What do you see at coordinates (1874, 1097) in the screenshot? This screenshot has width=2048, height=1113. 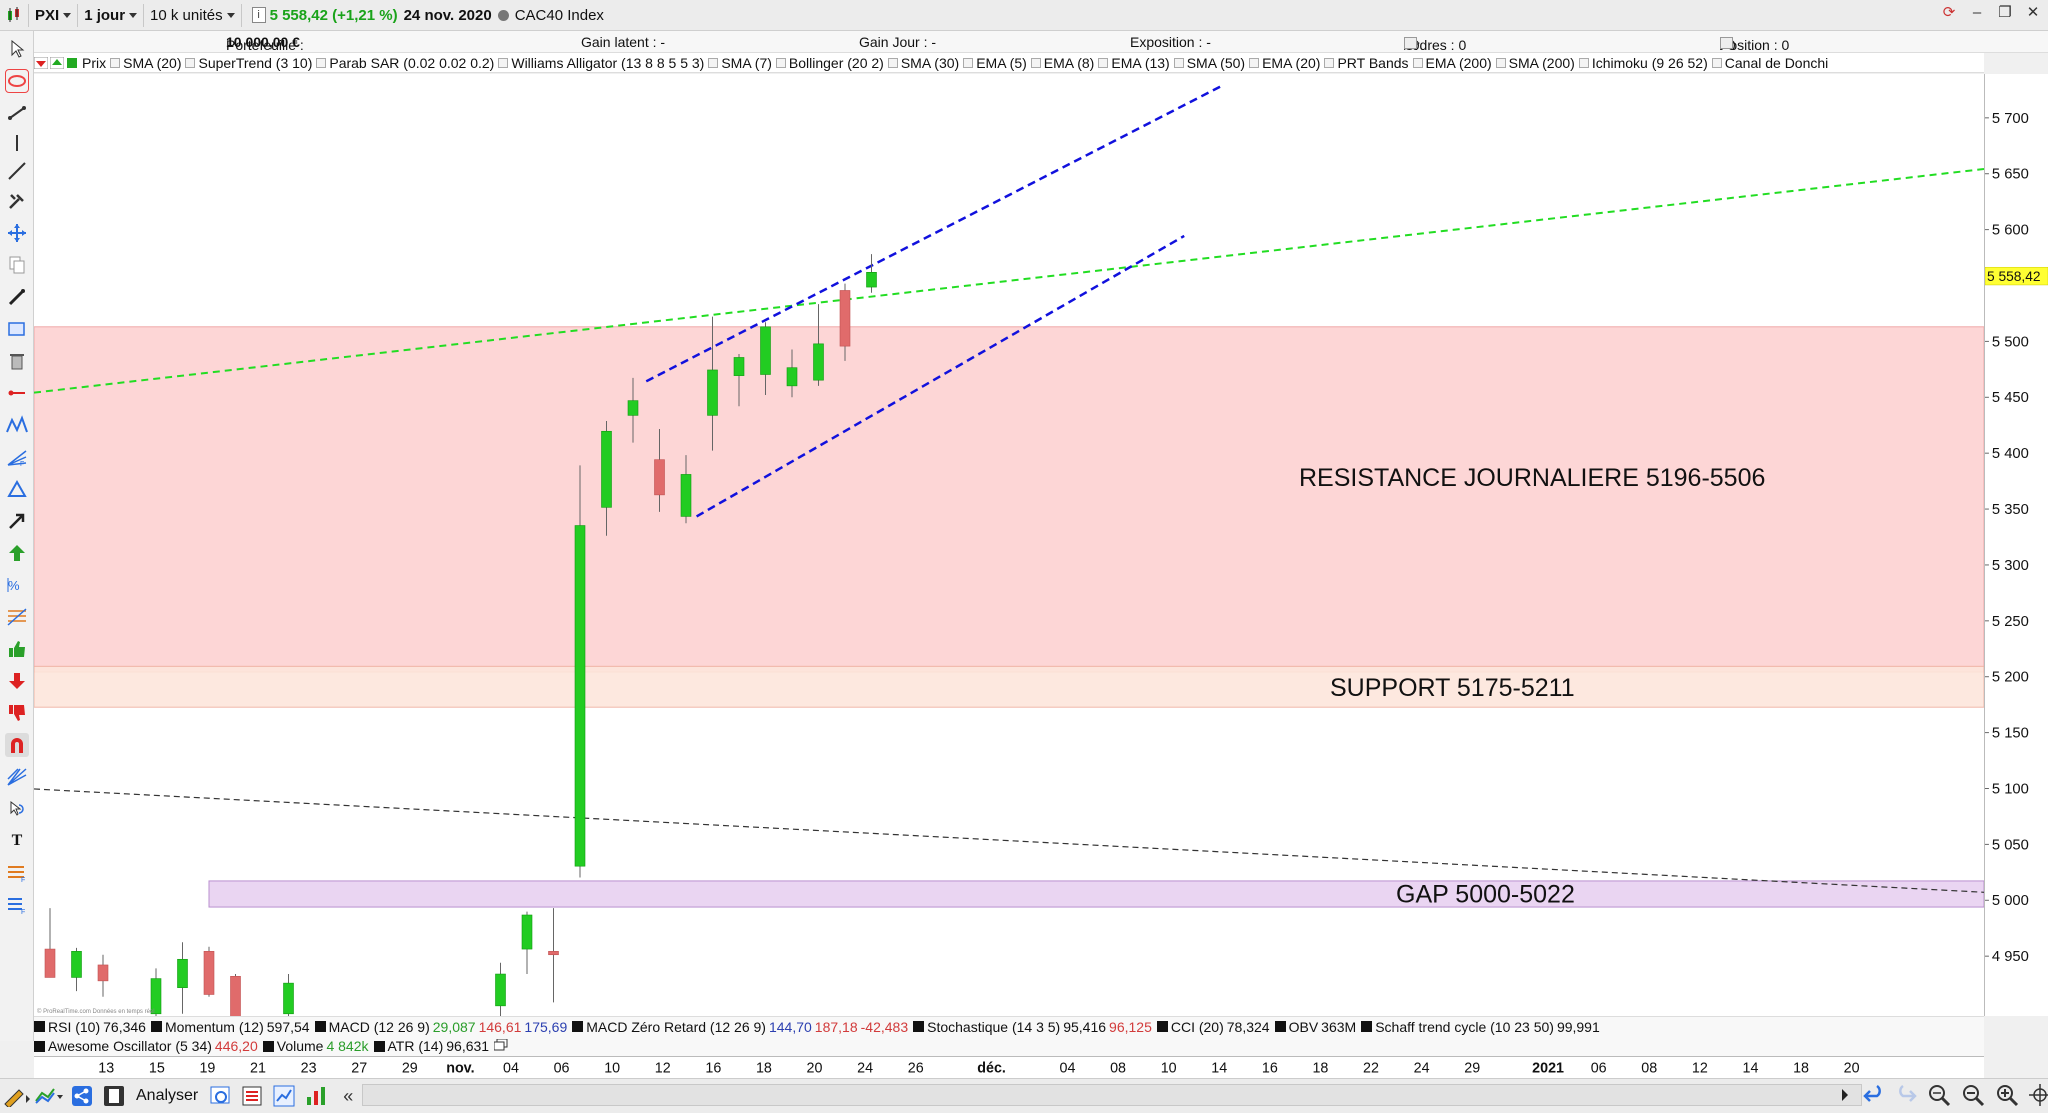 I see `undo-icon` at bounding box center [1874, 1097].